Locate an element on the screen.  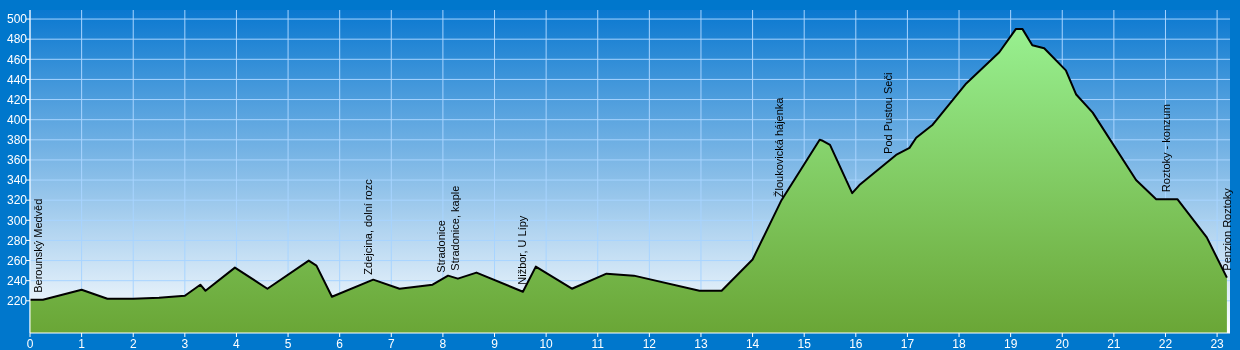
annotation: Žloukovická hájenka is located at coordinates (779, 147).